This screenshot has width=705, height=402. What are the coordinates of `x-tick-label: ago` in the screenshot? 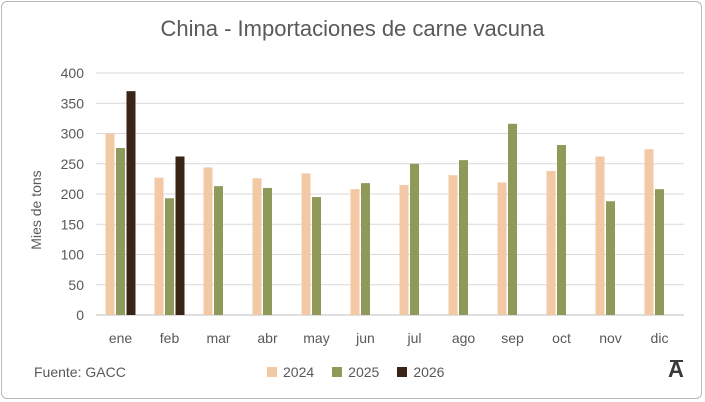 It's located at (464, 338).